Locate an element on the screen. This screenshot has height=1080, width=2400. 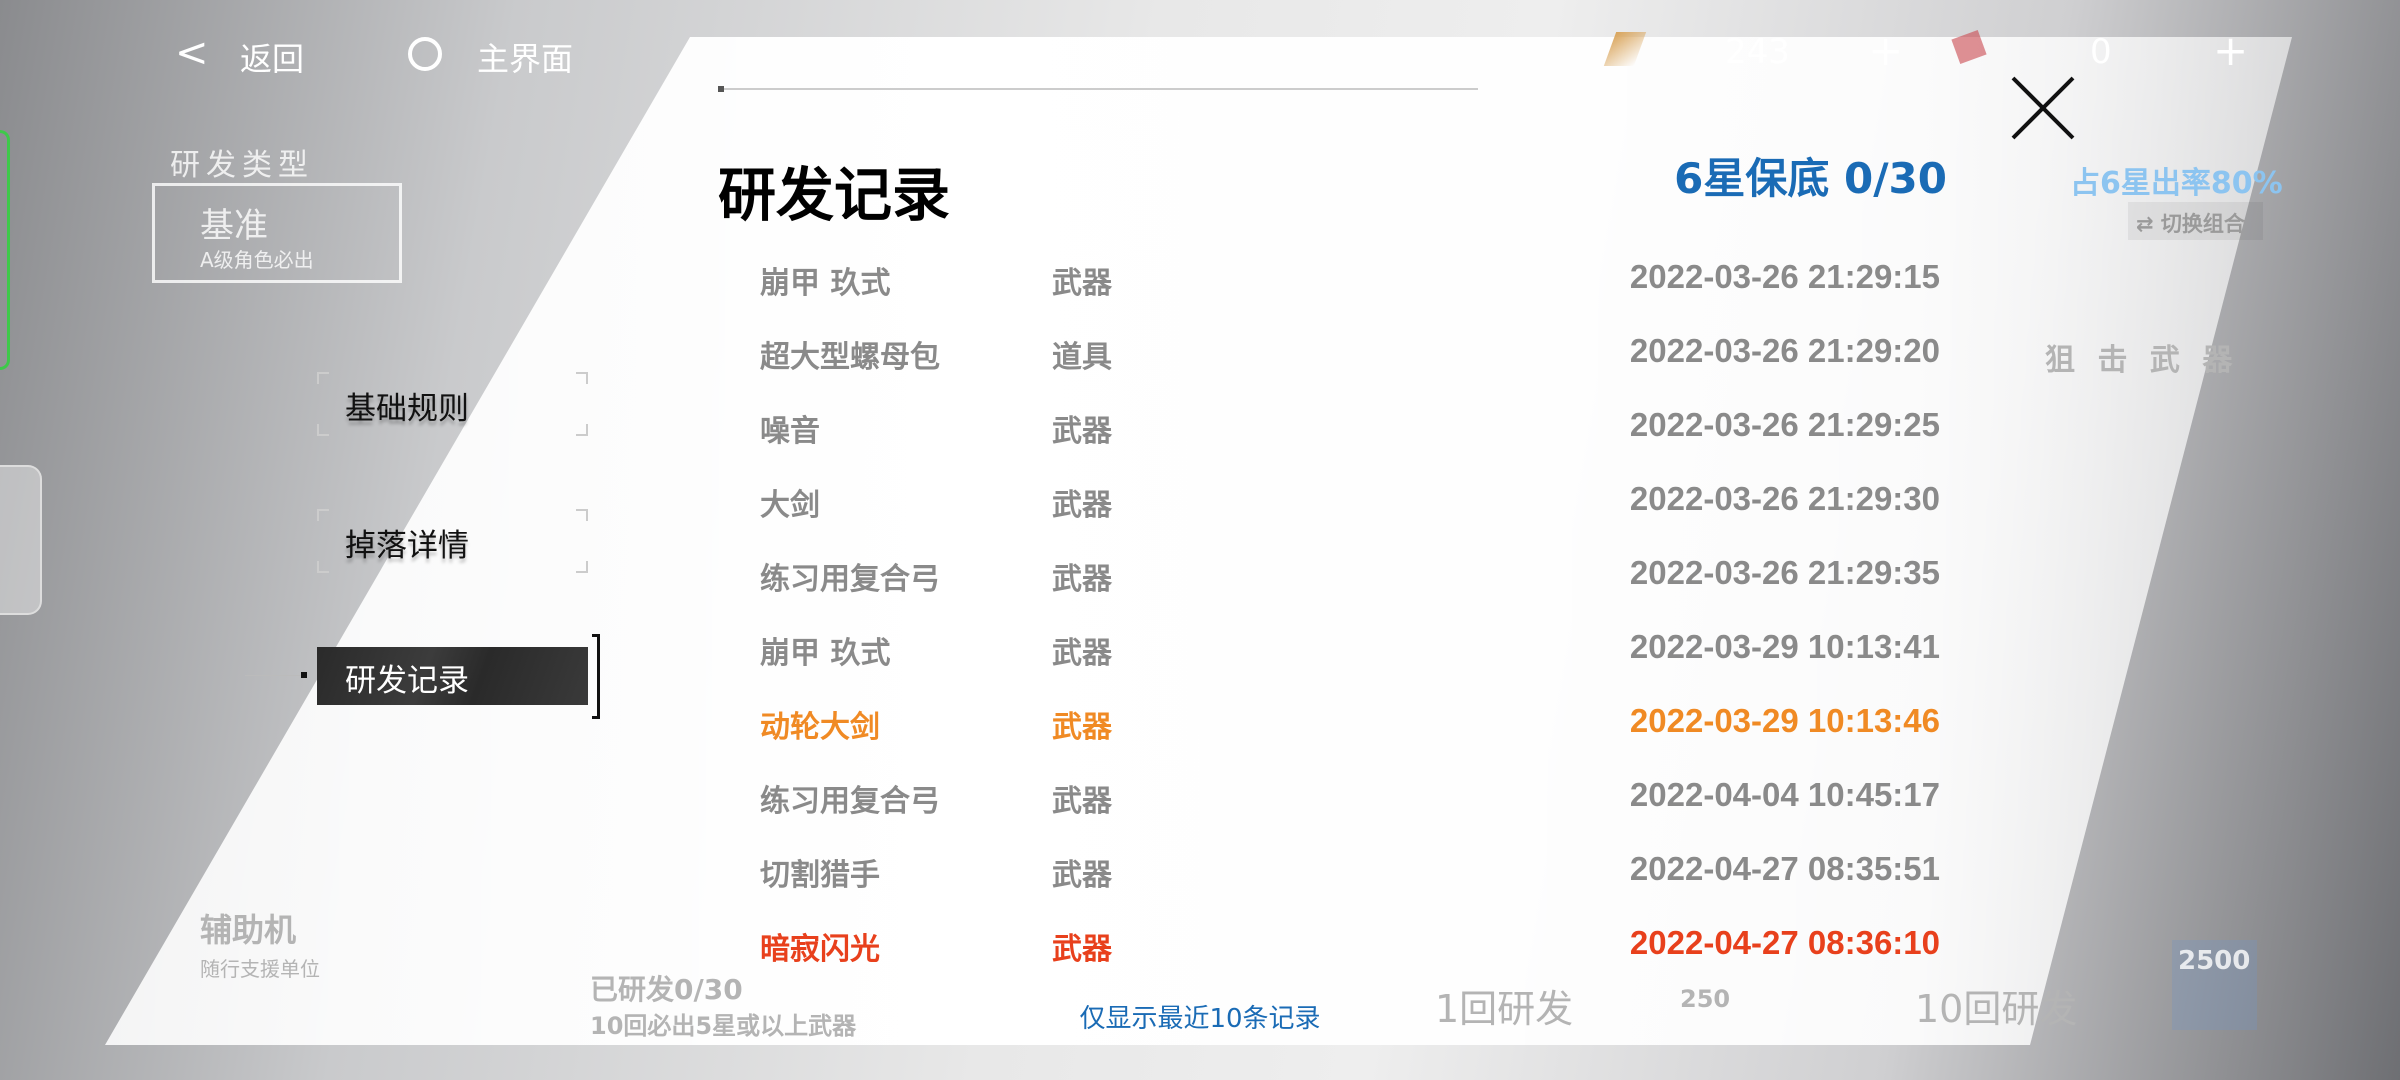
record-name: 大剑 is located at coordinates (790, 505).